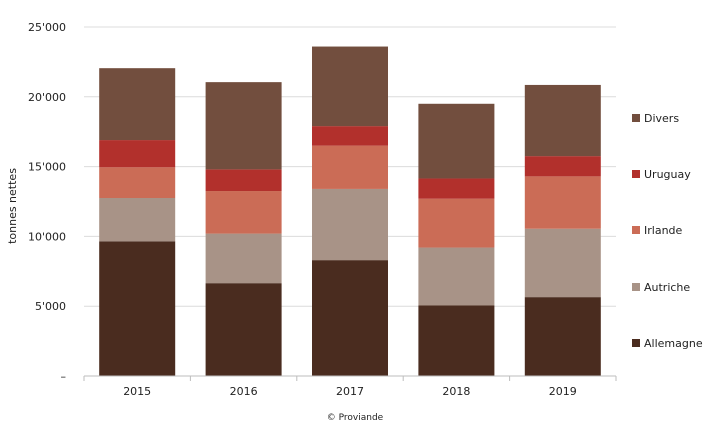  Describe the element at coordinates (562, 263) in the screenshot. I see `bar-segment-autriche-2019` at that location.